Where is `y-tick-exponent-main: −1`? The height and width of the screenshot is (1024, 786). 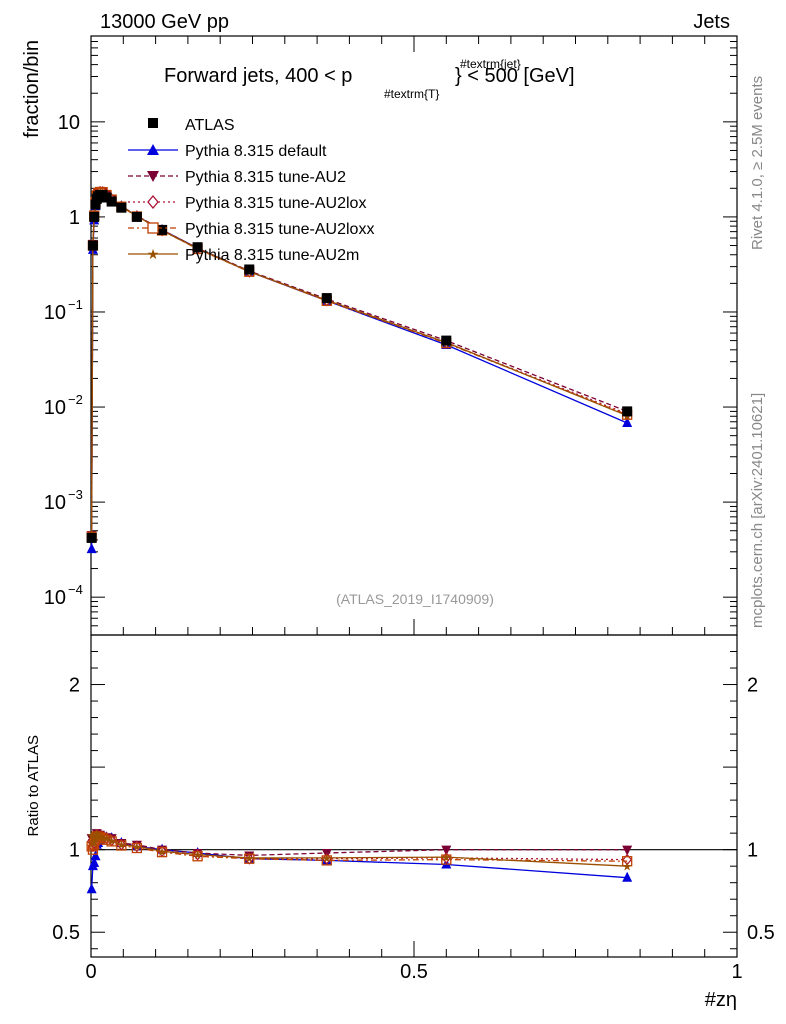
y-tick-exponent-main: −1 is located at coordinates (75, 304).